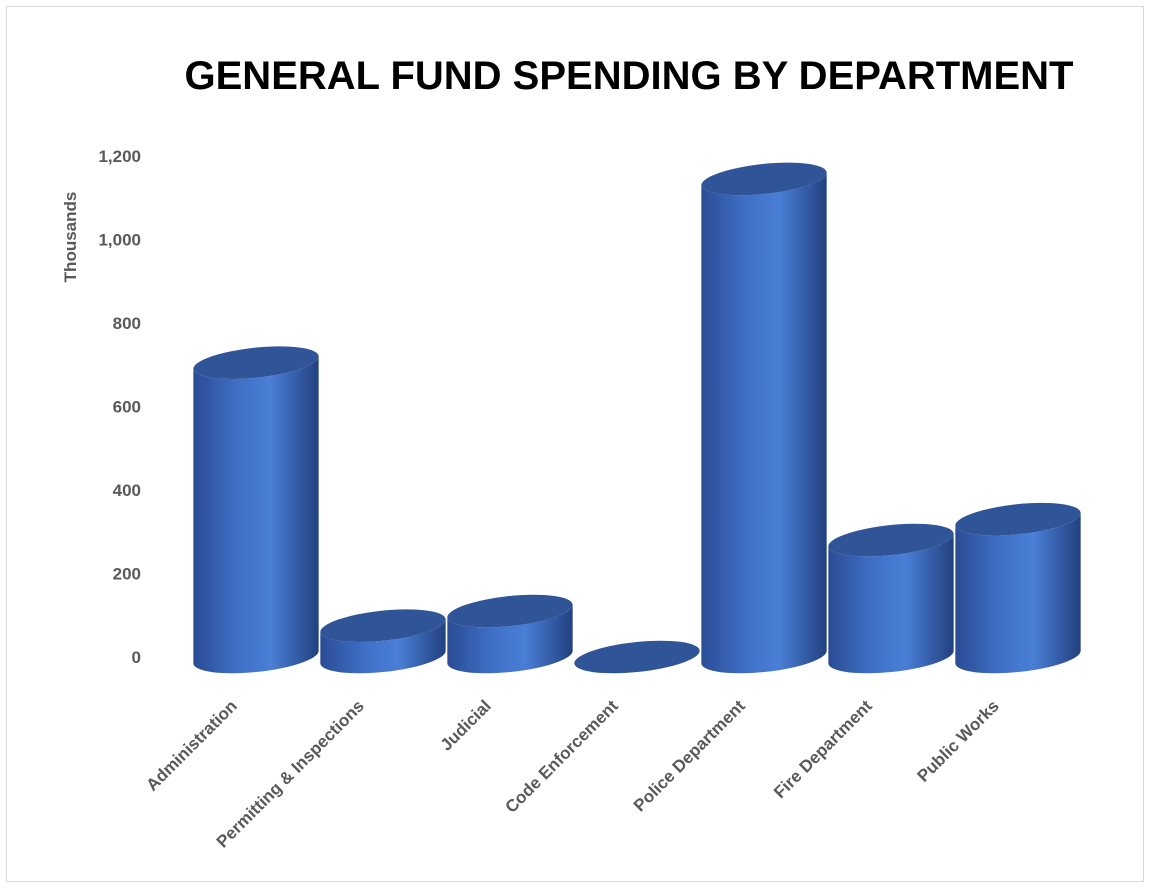 The height and width of the screenshot is (888, 1150). What do you see at coordinates (290, 773) in the screenshot?
I see `x-tick-label: Permitting & Inspections` at bounding box center [290, 773].